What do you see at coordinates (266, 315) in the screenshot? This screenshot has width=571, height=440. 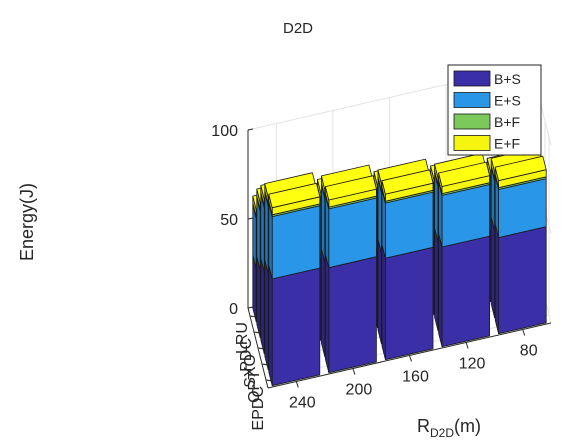 I see `bar-OPT-240-B+S-side` at bounding box center [266, 315].